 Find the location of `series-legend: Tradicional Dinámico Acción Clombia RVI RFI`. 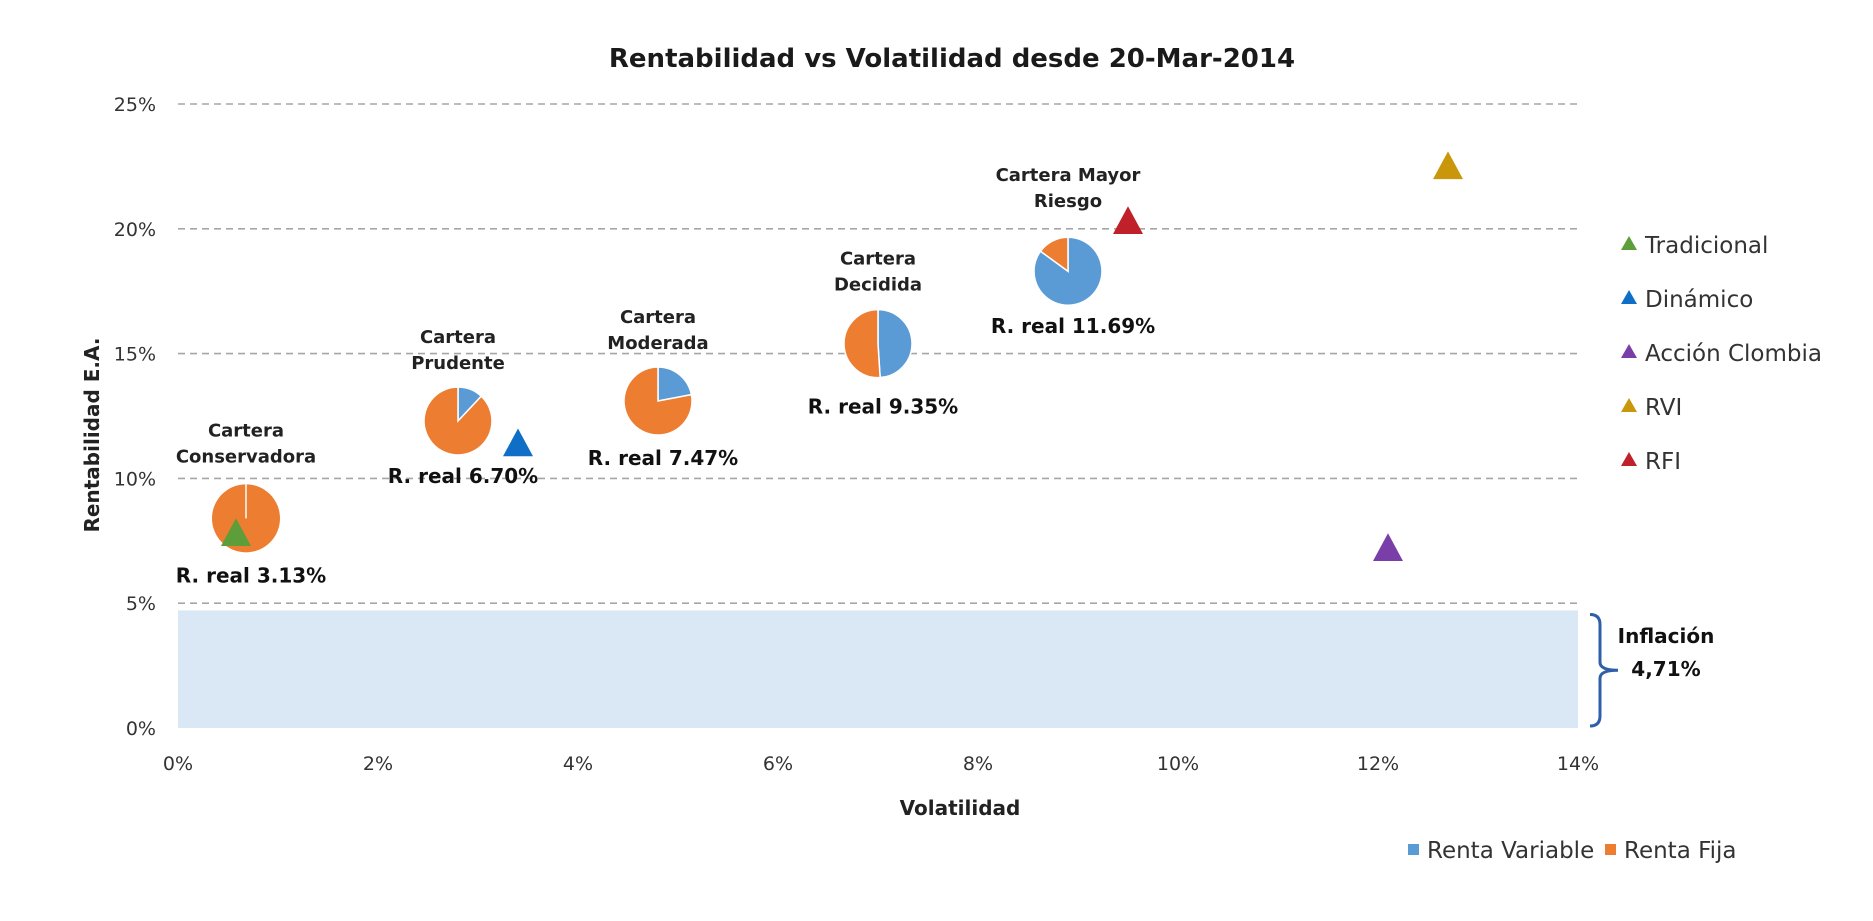

series-legend: Tradicional Dinámico Acción Clombia RVI RFI is located at coordinates (1721, 354).